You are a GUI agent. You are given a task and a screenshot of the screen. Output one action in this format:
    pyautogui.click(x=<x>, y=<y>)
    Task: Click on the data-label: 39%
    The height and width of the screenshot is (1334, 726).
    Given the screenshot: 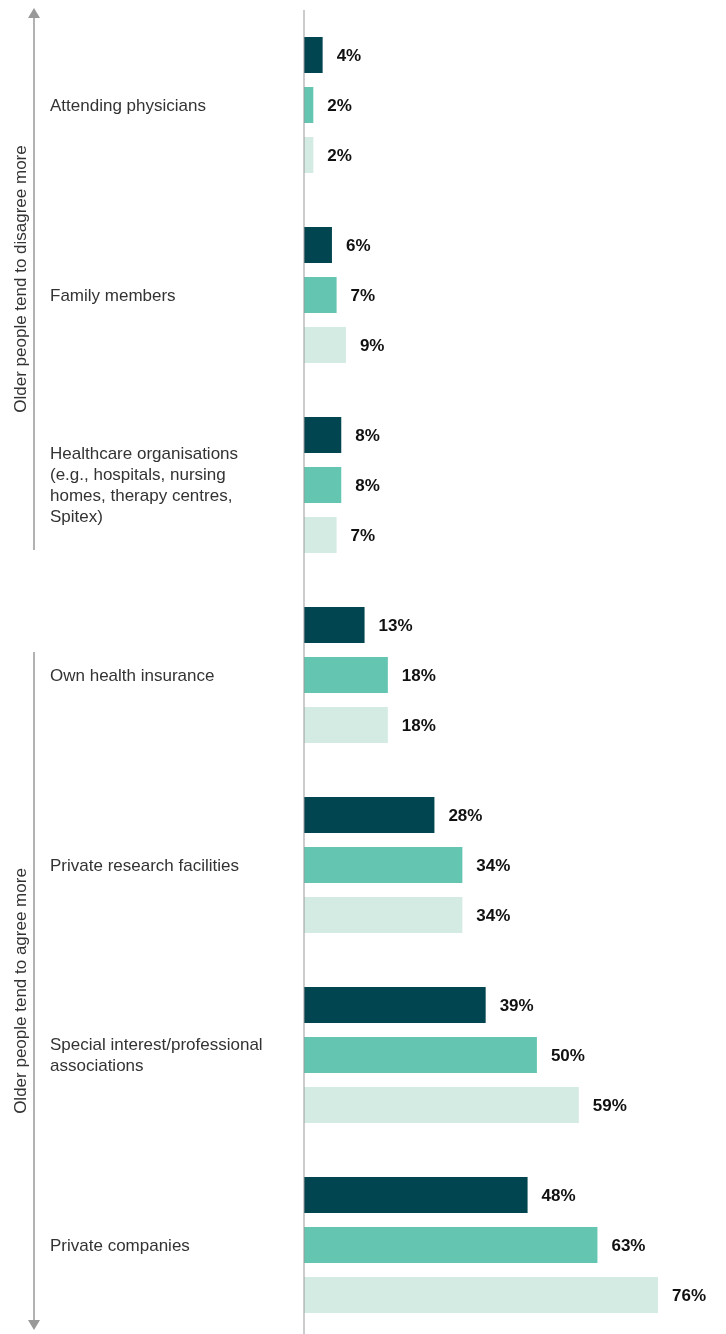 What is the action you would take?
    pyautogui.click(x=516, y=1005)
    